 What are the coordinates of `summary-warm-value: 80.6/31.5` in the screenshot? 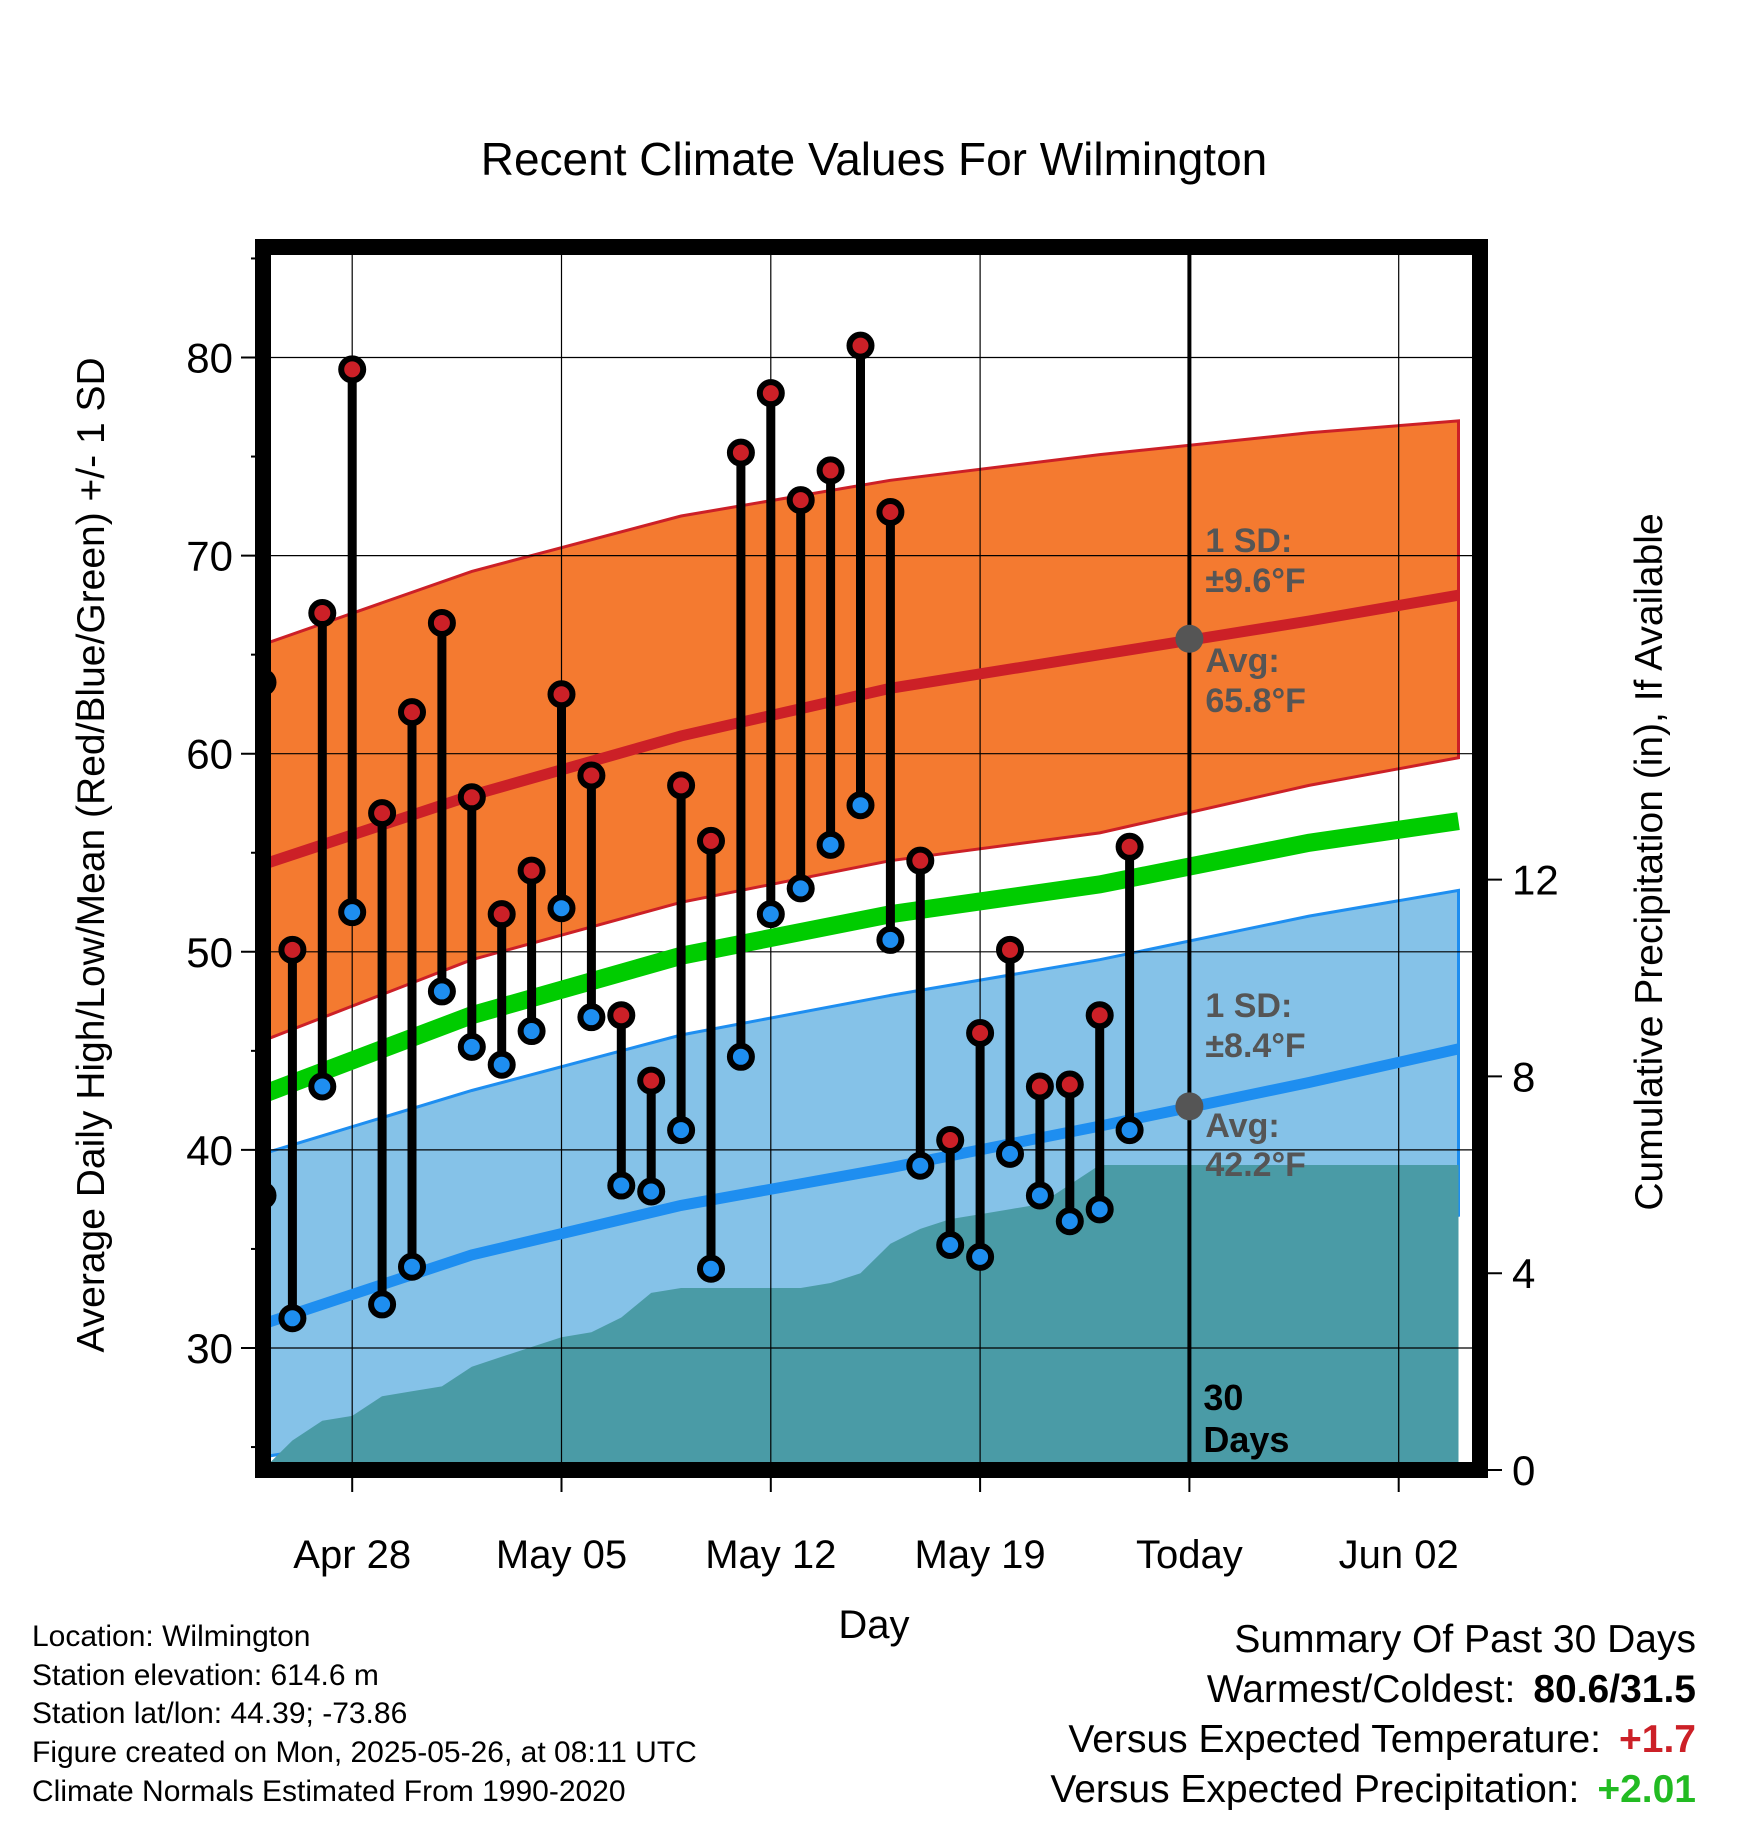 It's located at (1614, 1689).